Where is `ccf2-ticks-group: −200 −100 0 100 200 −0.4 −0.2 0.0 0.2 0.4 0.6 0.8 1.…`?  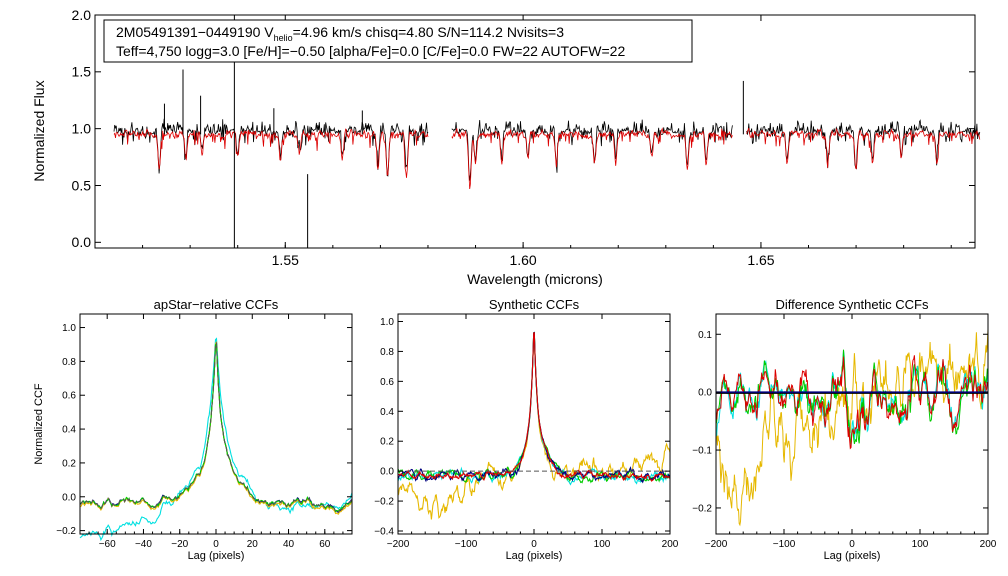
ccf2-ticks-group: −200 −100 0 100 200 −0.4 −0.2 0.0 0.2 0.4 0.6 0.8 1.… is located at coordinates (526, 432).